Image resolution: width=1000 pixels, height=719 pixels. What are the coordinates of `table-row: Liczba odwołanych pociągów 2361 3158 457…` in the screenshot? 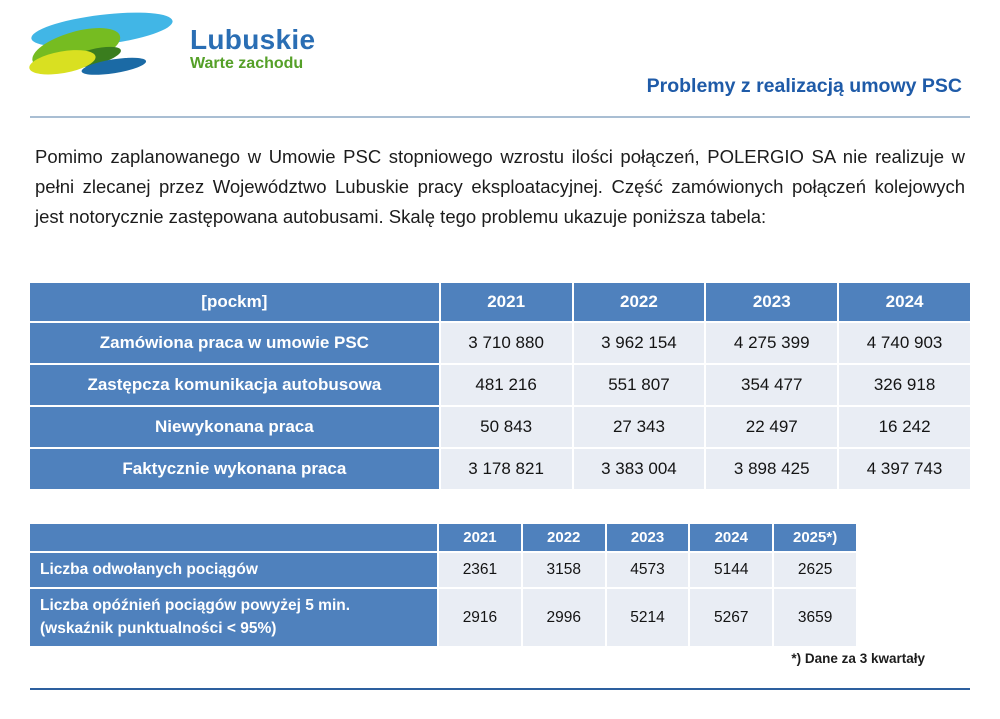 It's located at (442, 570).